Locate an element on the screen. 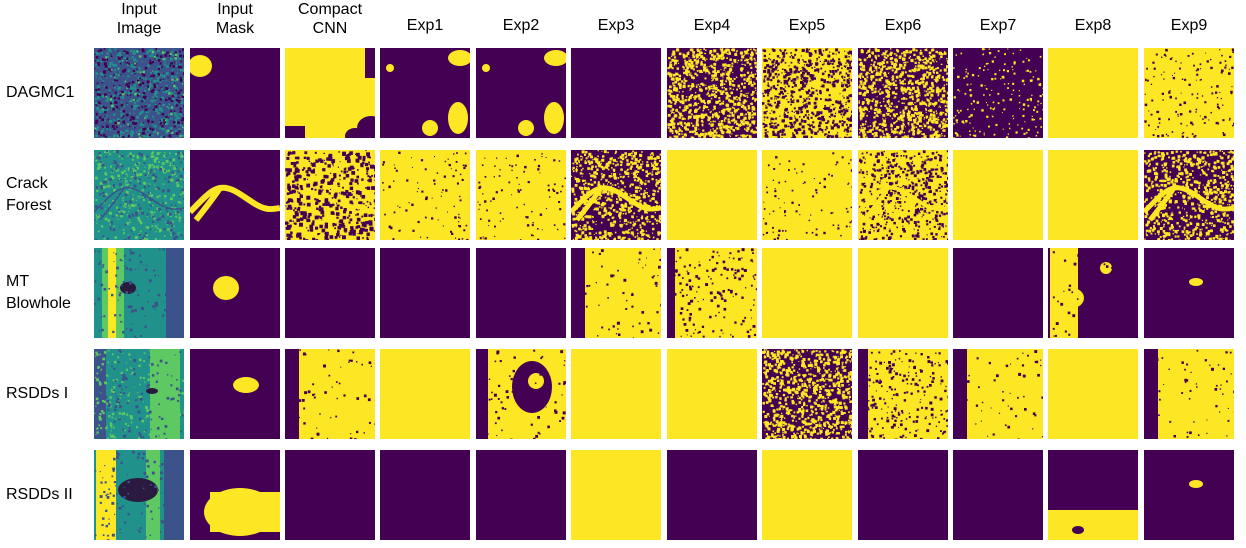 This screenshot has height=548, width=1246. row-label: MT Blowhole is located at coordinates (48, 293).